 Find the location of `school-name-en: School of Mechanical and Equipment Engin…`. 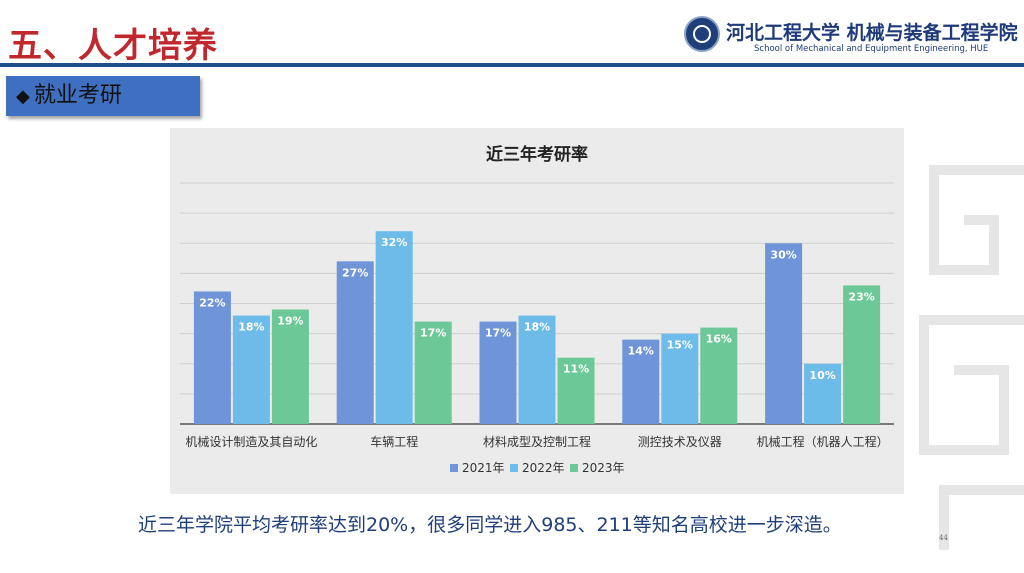

school-name-en: School of Mechanical and Equipment Engin… is located at coordinates (871, 49).